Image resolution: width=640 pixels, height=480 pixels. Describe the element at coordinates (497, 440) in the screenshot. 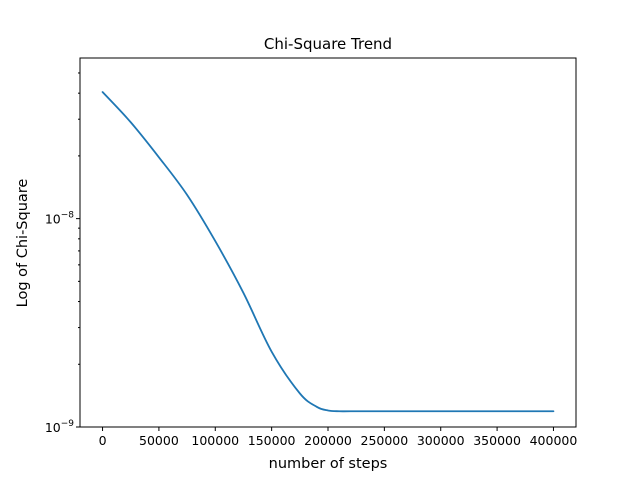

I see `x-tick-label: 350000` at that location.